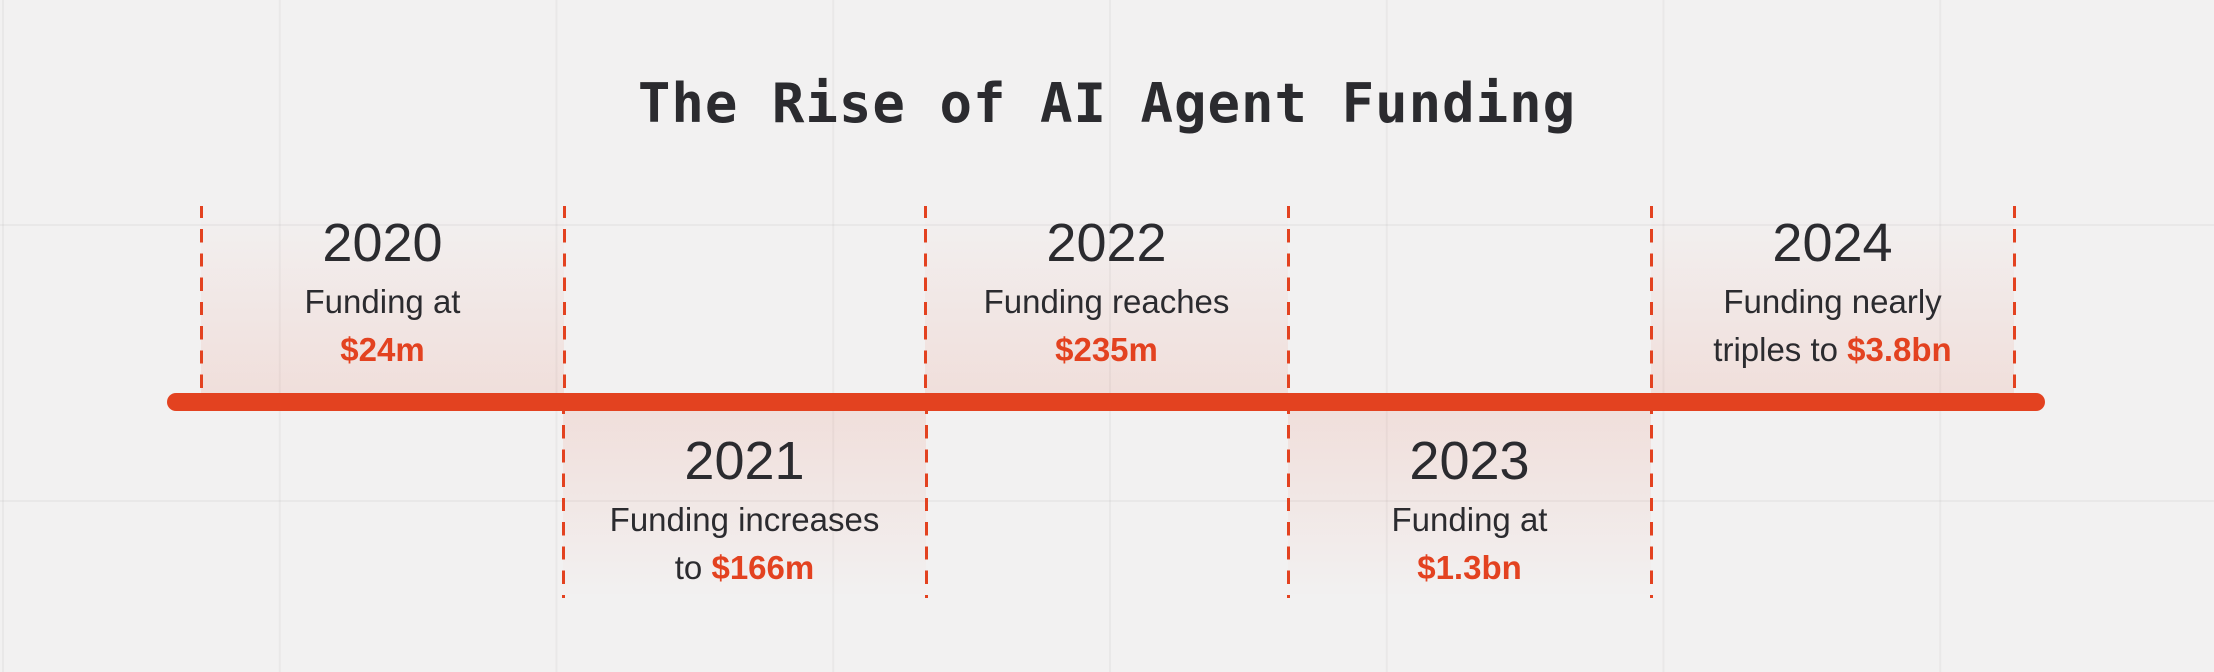 The height and width of the screenshot is (672, 2214). Describe the element at coordinates (382, 349) in the screenshot. I see `event-amount: $24m` at that location.